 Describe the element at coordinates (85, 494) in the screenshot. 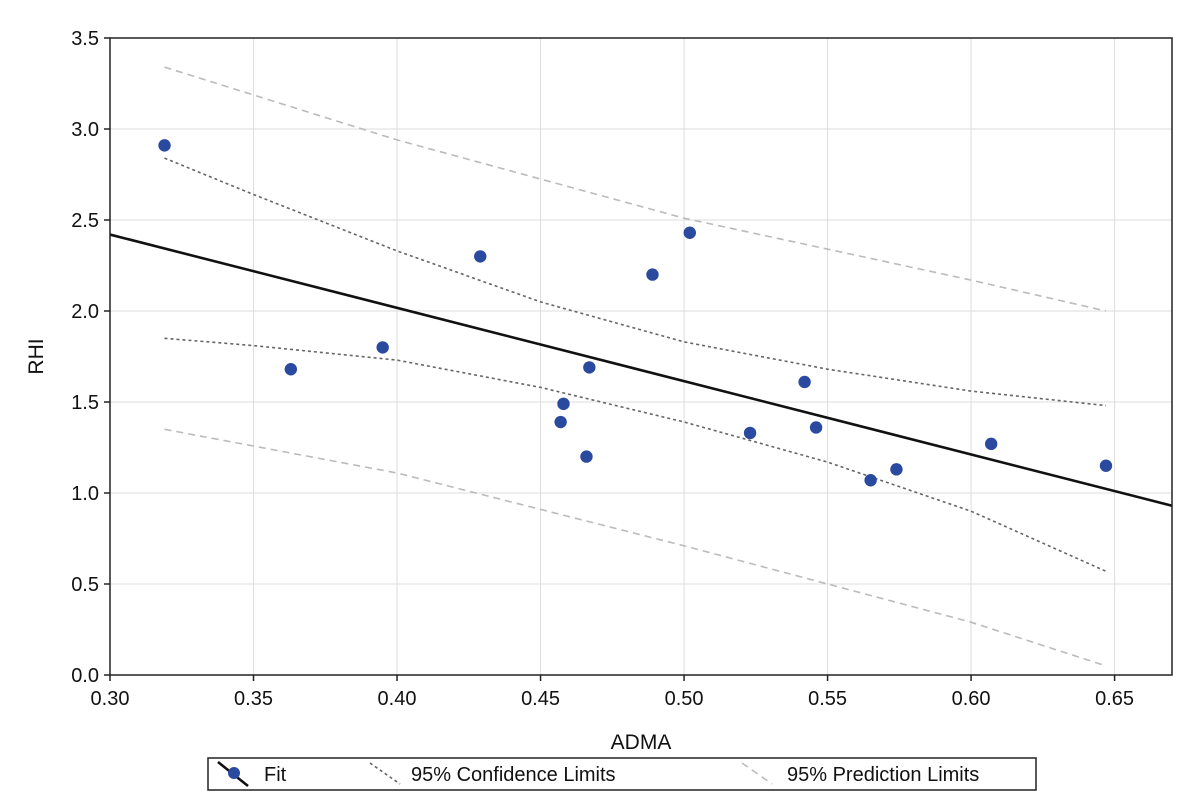

I see `y-tick-label: 1.0` at that location.